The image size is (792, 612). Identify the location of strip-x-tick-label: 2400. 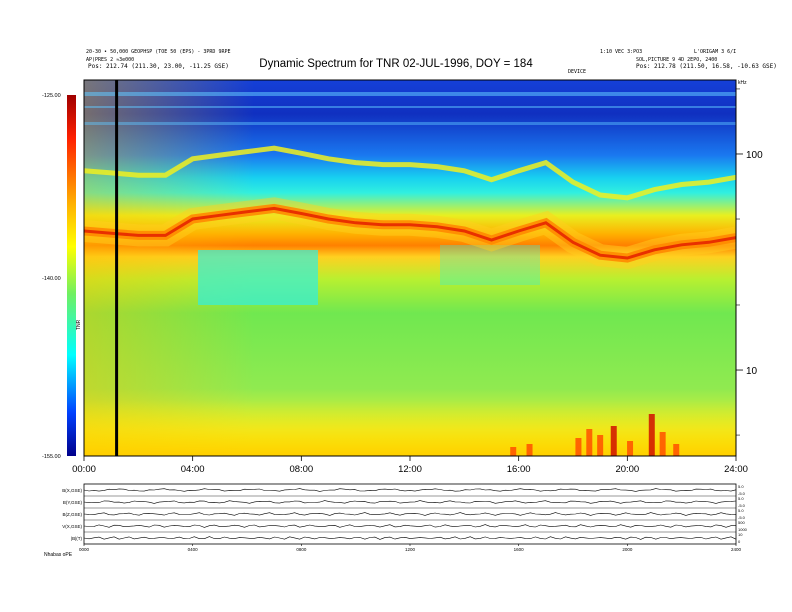
(736, 549).